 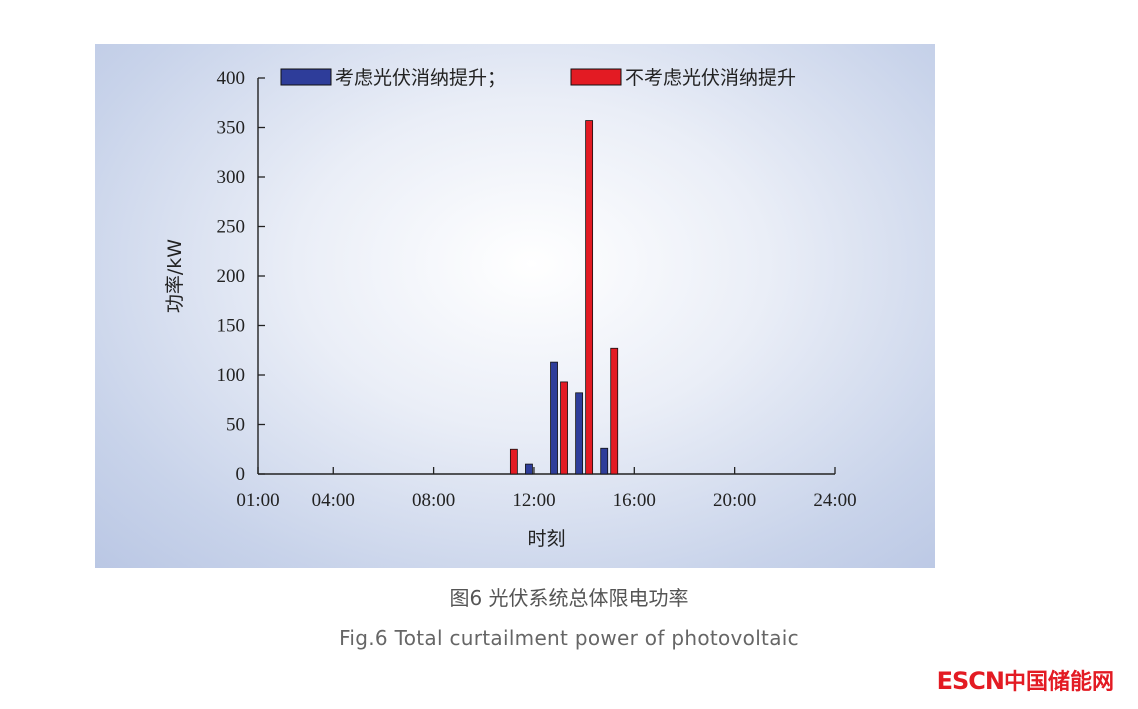 I want to click on x-tick-label: 12:00, so click(x=533, y=500).